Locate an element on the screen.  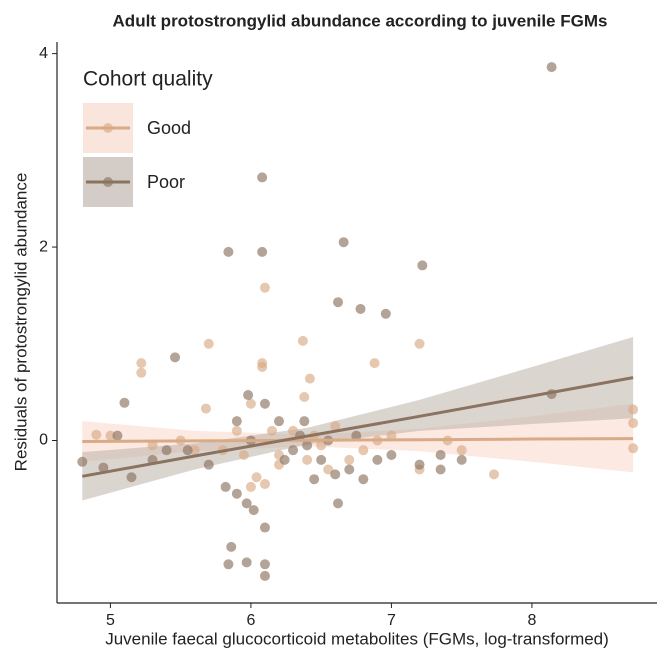
legend-label: Poor is located at coordinates (166, 182).